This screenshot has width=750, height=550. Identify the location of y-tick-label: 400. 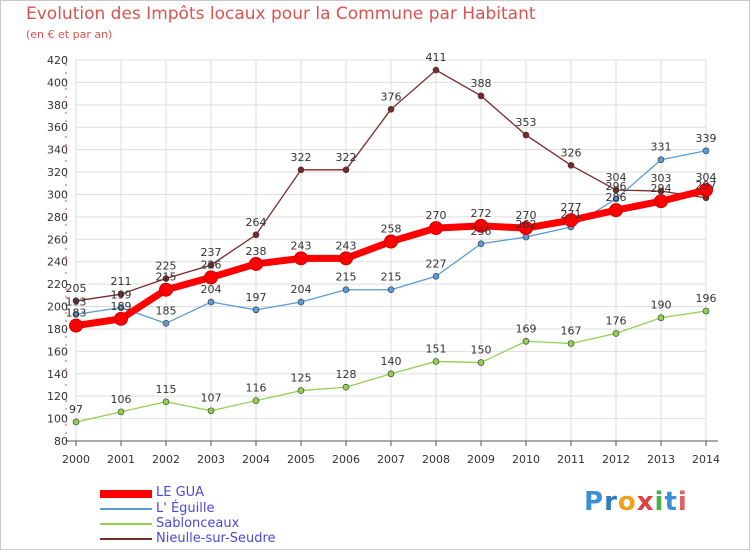
(57, 82).